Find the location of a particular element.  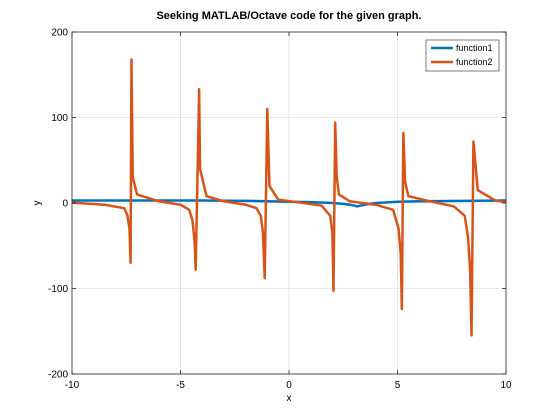

x-tick-label: -5 is located at coordinates (180, 385).